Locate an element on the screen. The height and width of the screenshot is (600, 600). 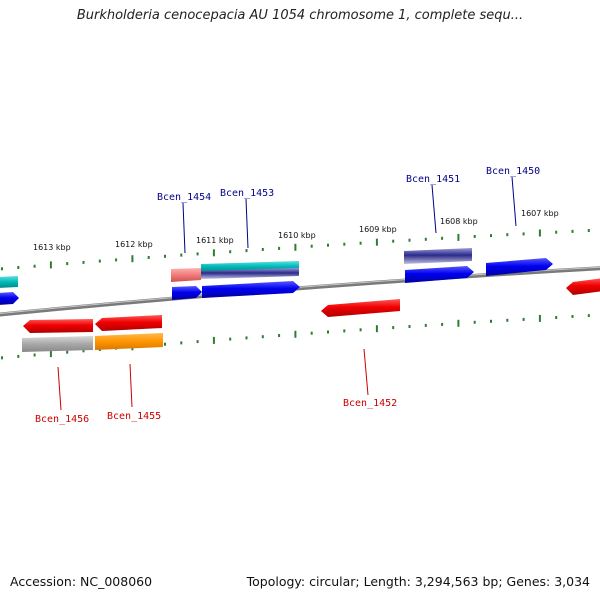
kbp-label-1609: 1609 kbp is located at coordinates (378, 229).